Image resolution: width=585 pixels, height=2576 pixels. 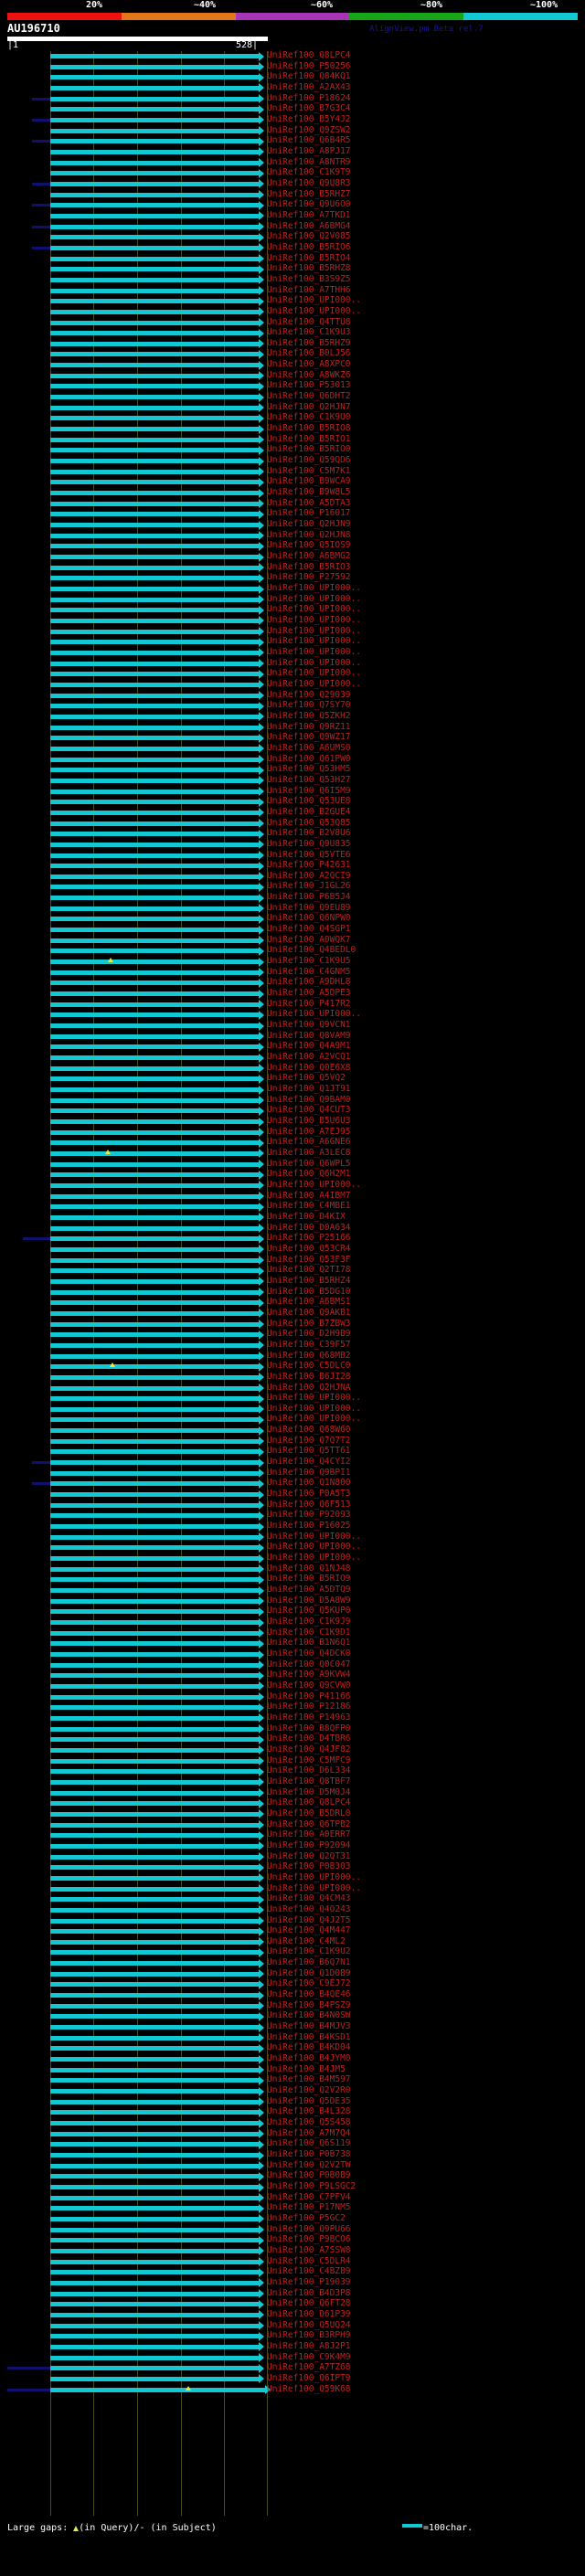 I want to click on hit-row: UniRef100_A2AX43, so click(x=293, y=88).